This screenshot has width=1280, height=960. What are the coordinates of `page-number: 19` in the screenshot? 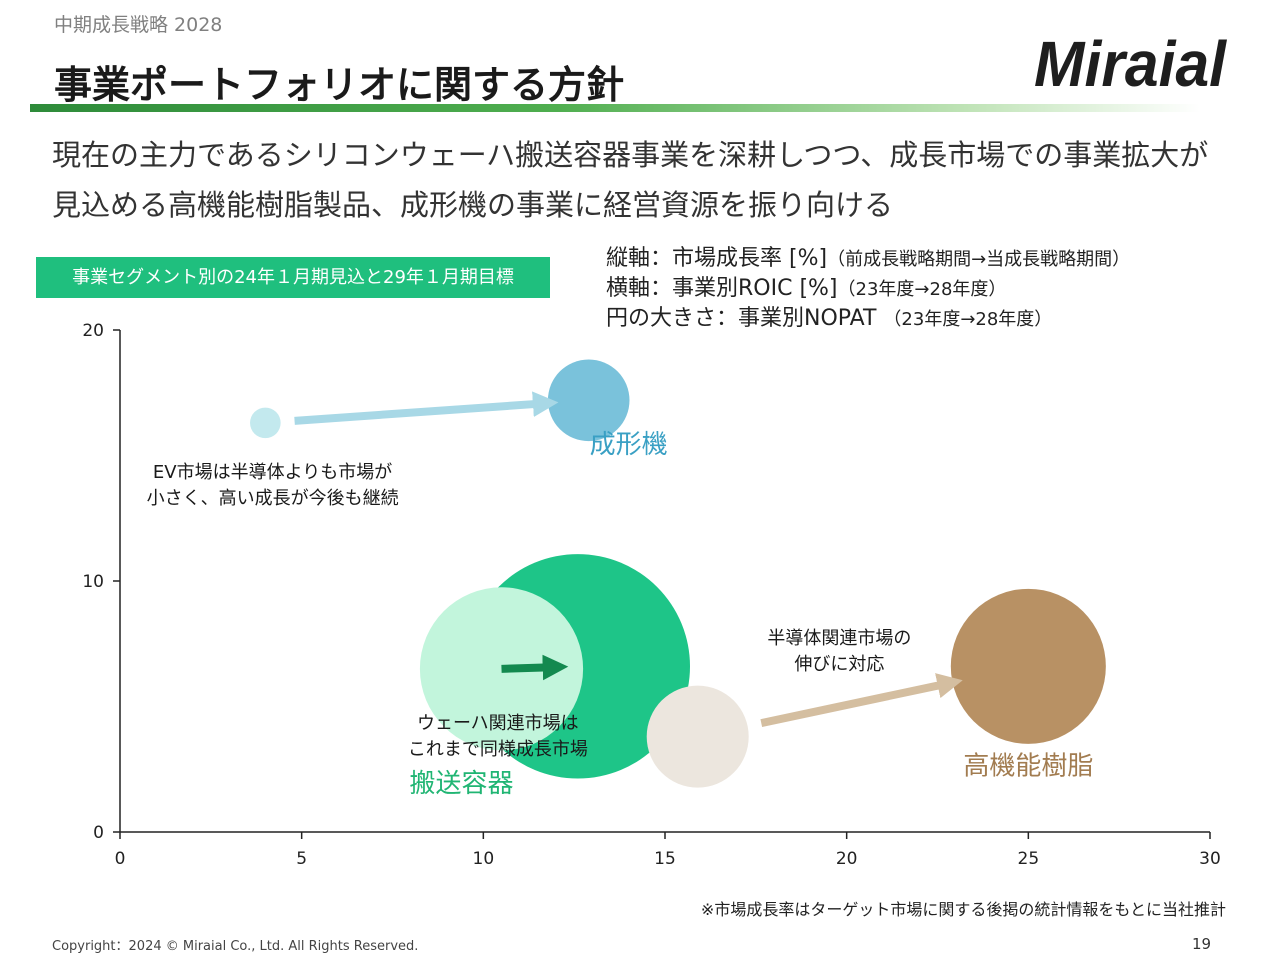 It's located at (1202, 944).